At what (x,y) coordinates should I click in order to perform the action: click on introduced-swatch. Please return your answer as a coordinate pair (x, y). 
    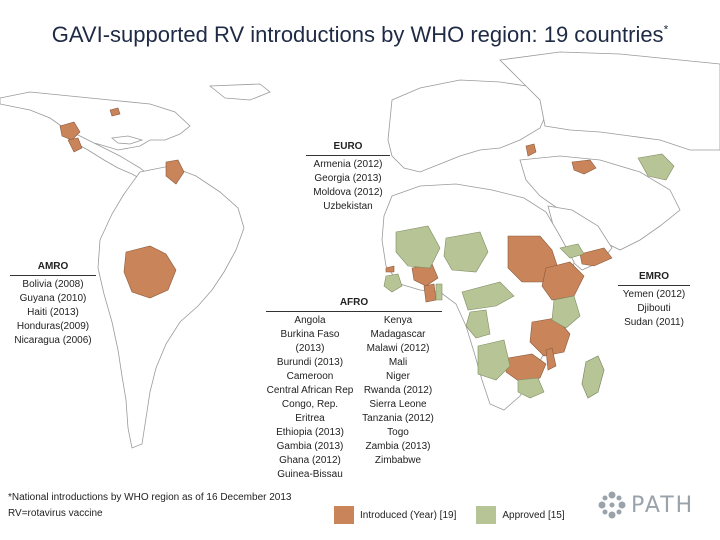
    Looking at the image, I should click on (344, 515).